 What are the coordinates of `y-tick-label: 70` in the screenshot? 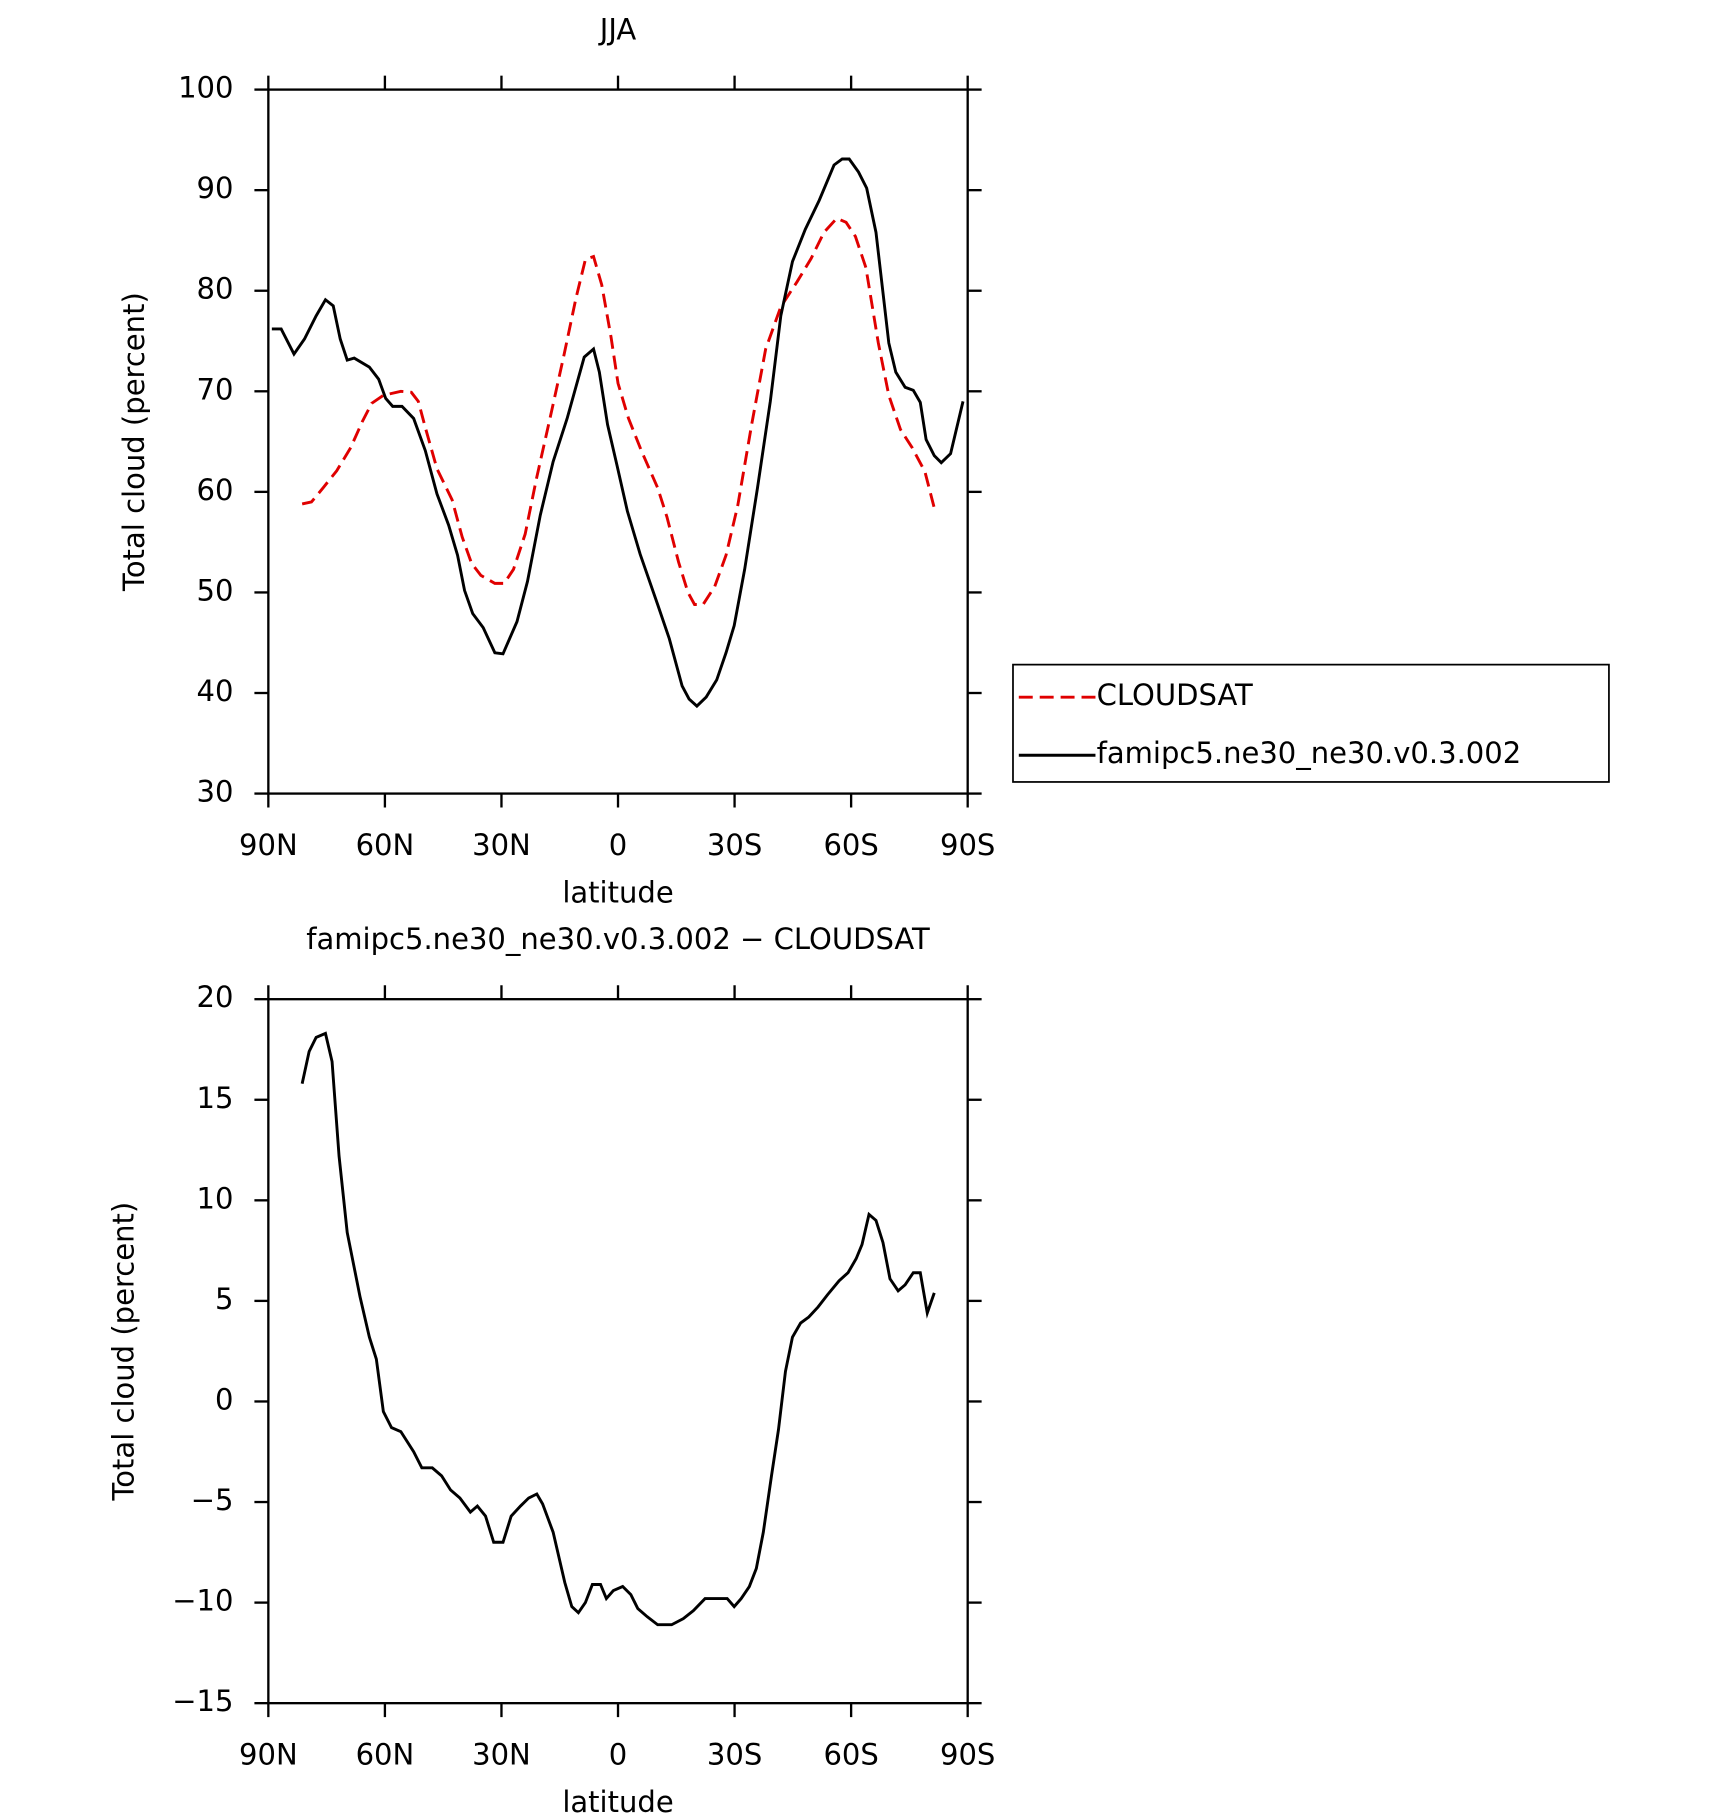 It's located at (215, 389).